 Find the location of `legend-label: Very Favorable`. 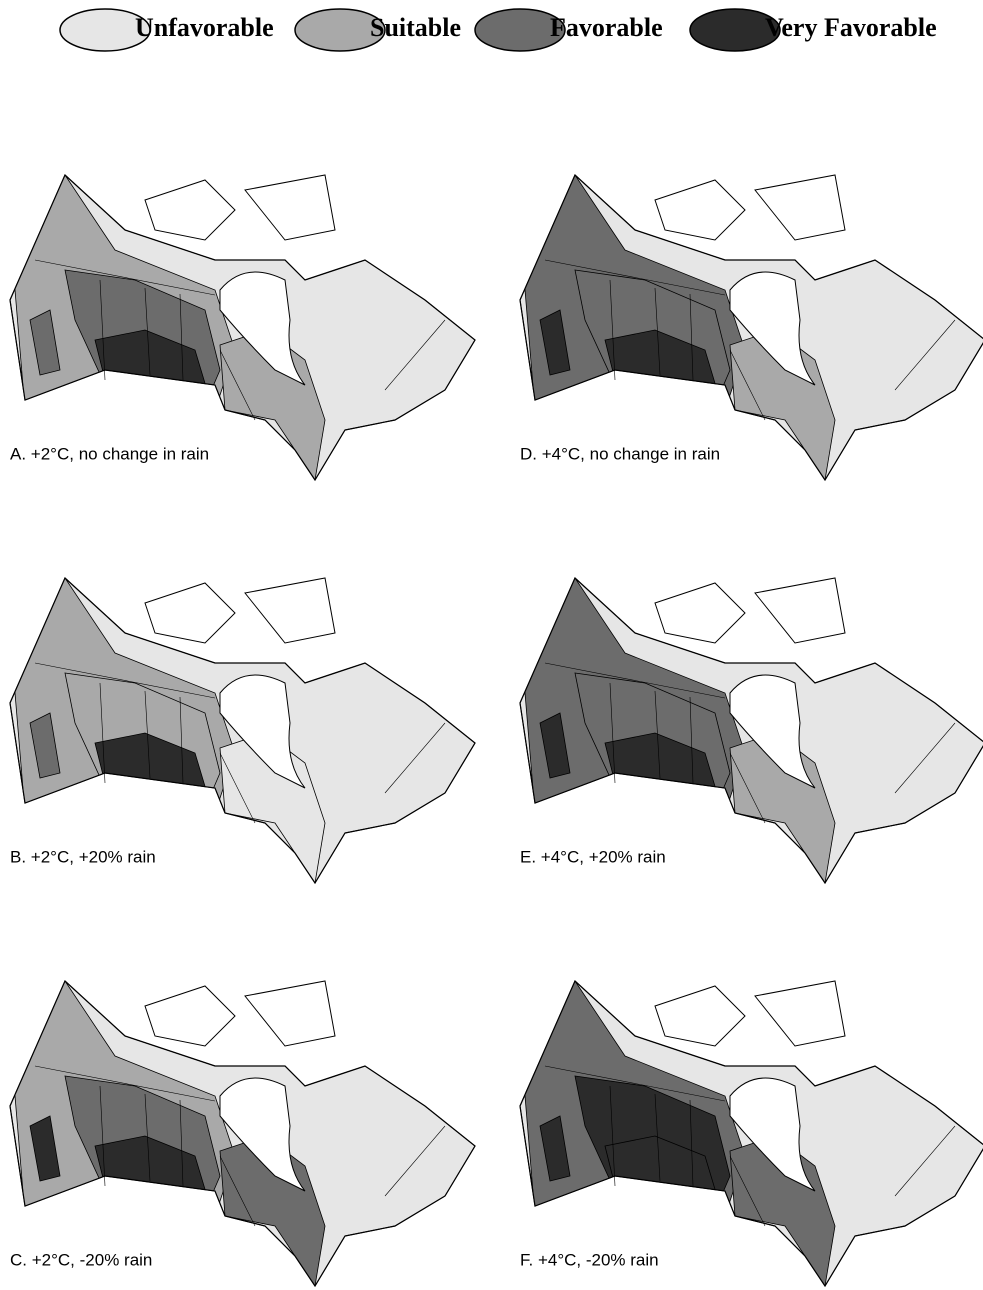

legend-label: Very Favorable is located at coordinates (851, 27).